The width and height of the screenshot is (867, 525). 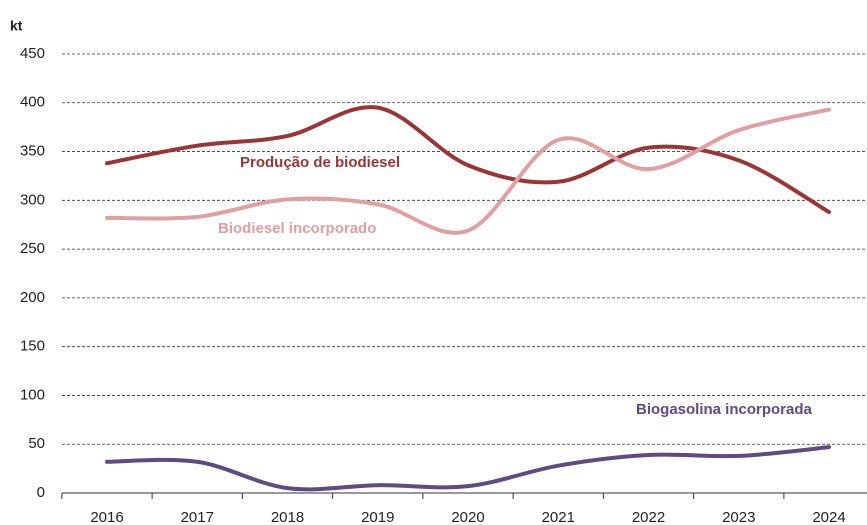 I want to click on x-tick-label: 2022, so click(x=648, y=517).